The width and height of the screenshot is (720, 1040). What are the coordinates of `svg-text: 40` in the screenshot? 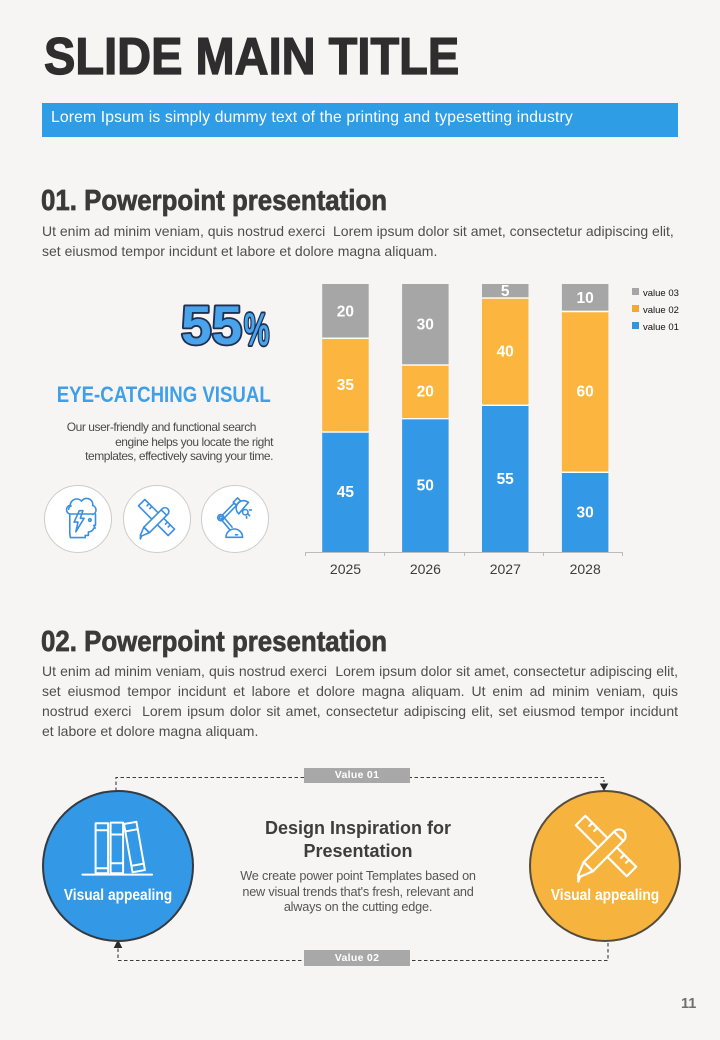 It's located at (505, 352).